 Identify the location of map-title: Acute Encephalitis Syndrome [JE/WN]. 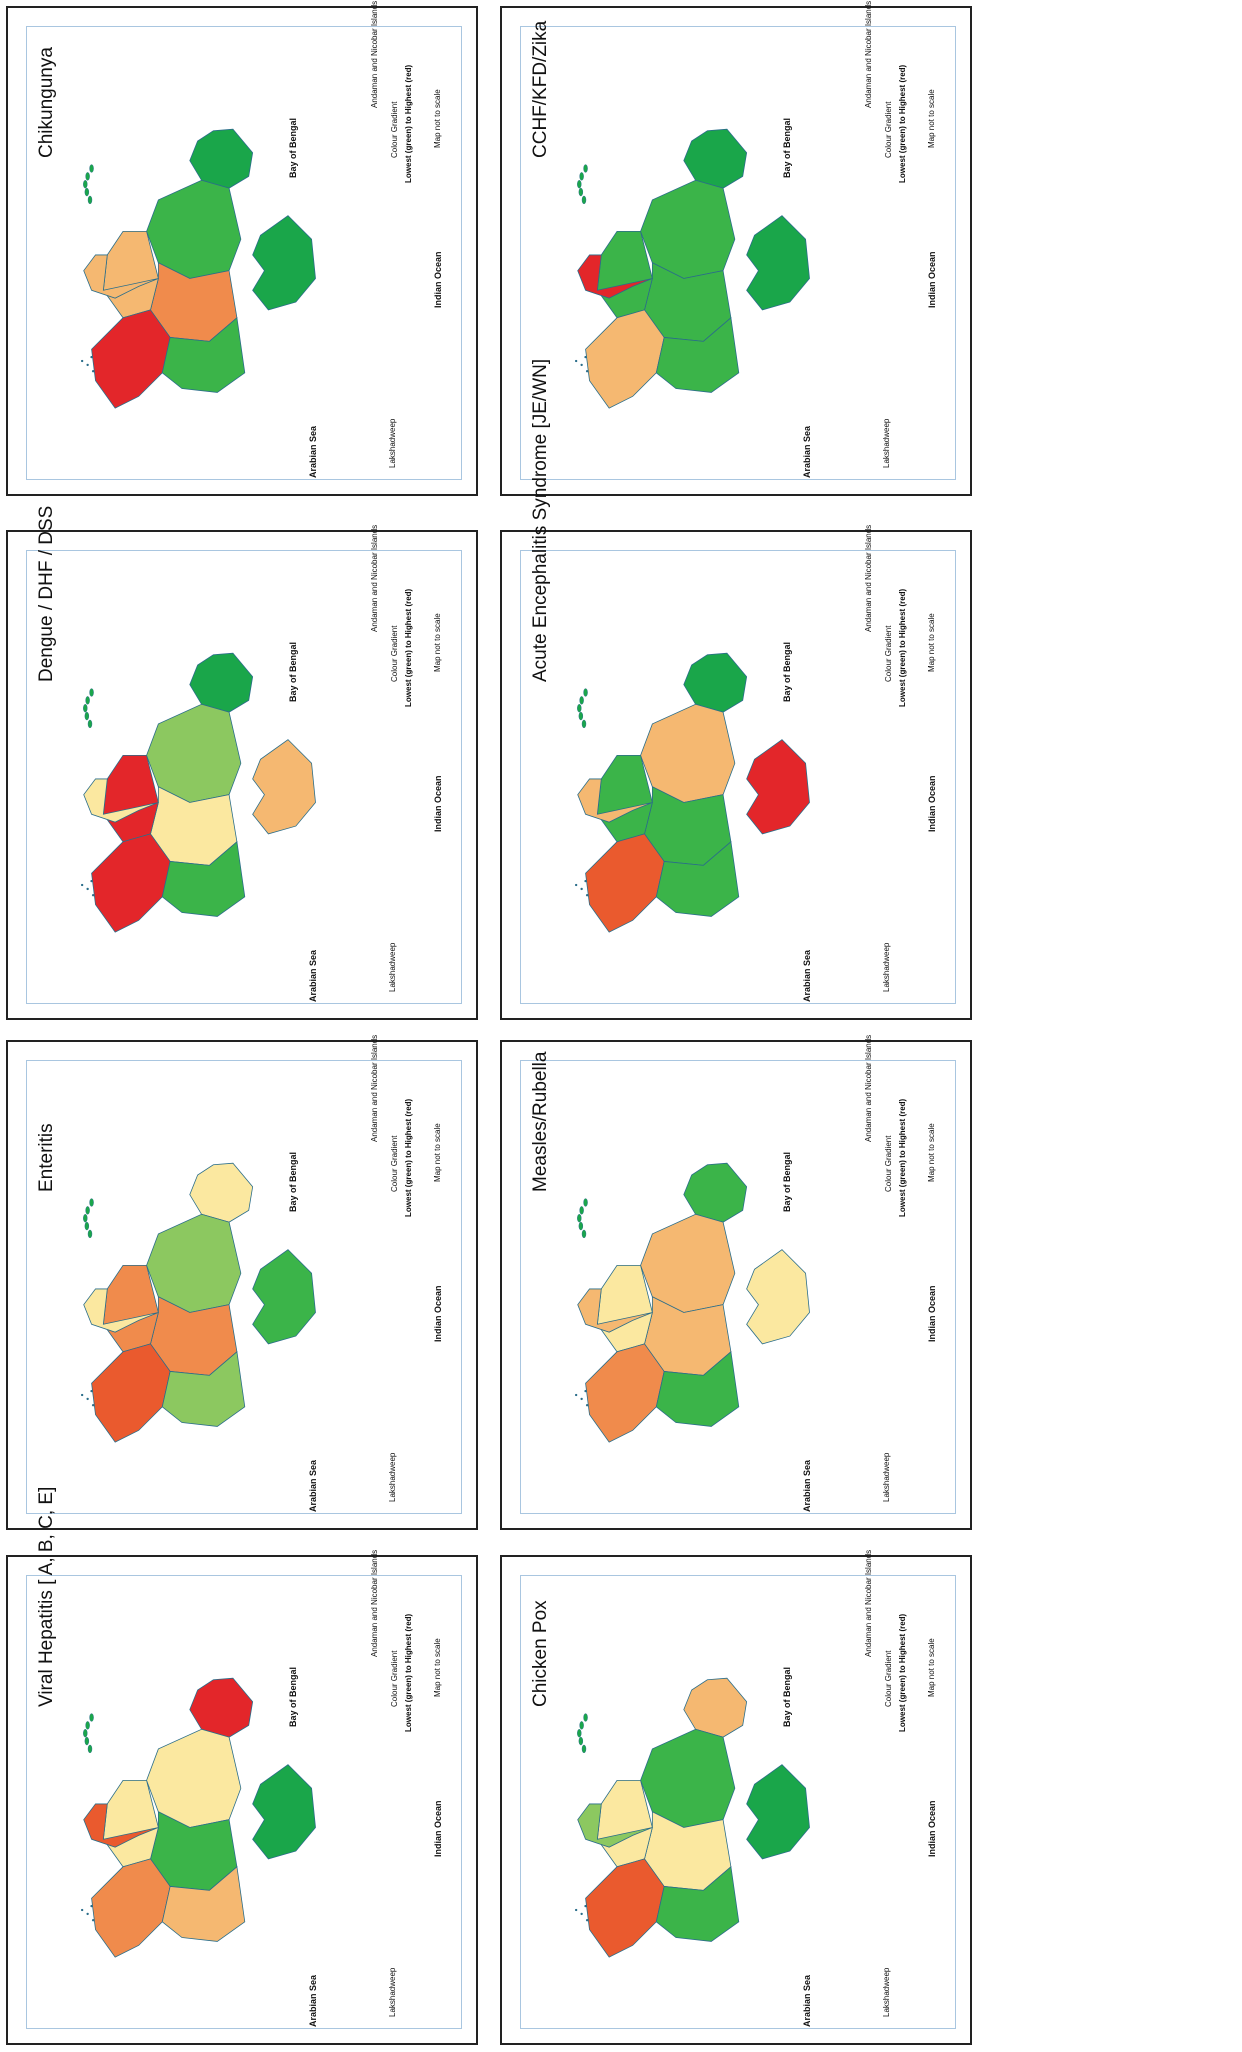
(540, 520).